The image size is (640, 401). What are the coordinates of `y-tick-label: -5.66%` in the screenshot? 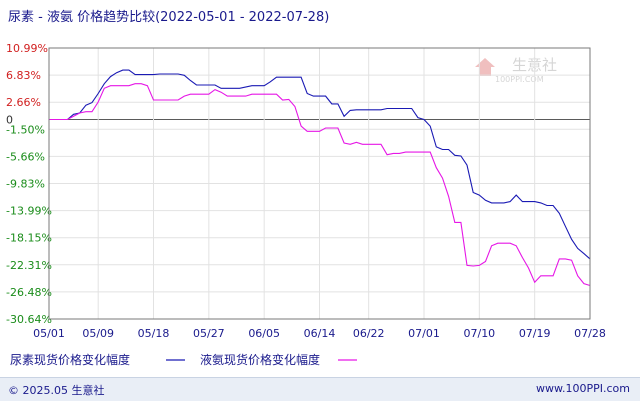 It's located at (25, 156).